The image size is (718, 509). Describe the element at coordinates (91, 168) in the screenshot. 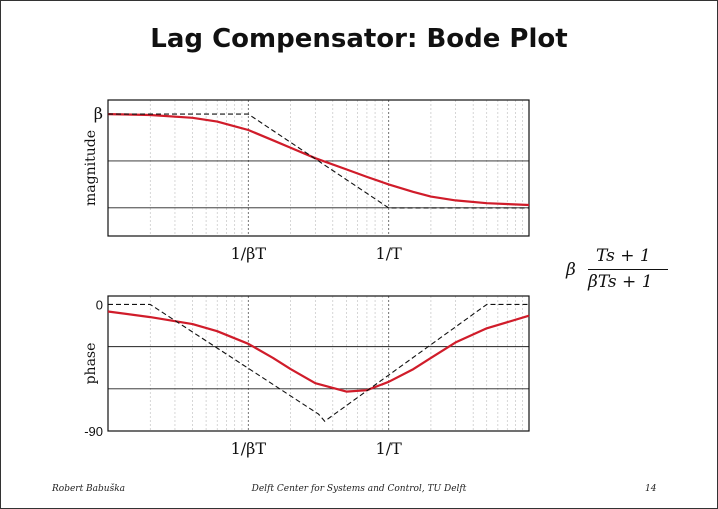

I see `mag-y-axis-title: magnitude` at that location.